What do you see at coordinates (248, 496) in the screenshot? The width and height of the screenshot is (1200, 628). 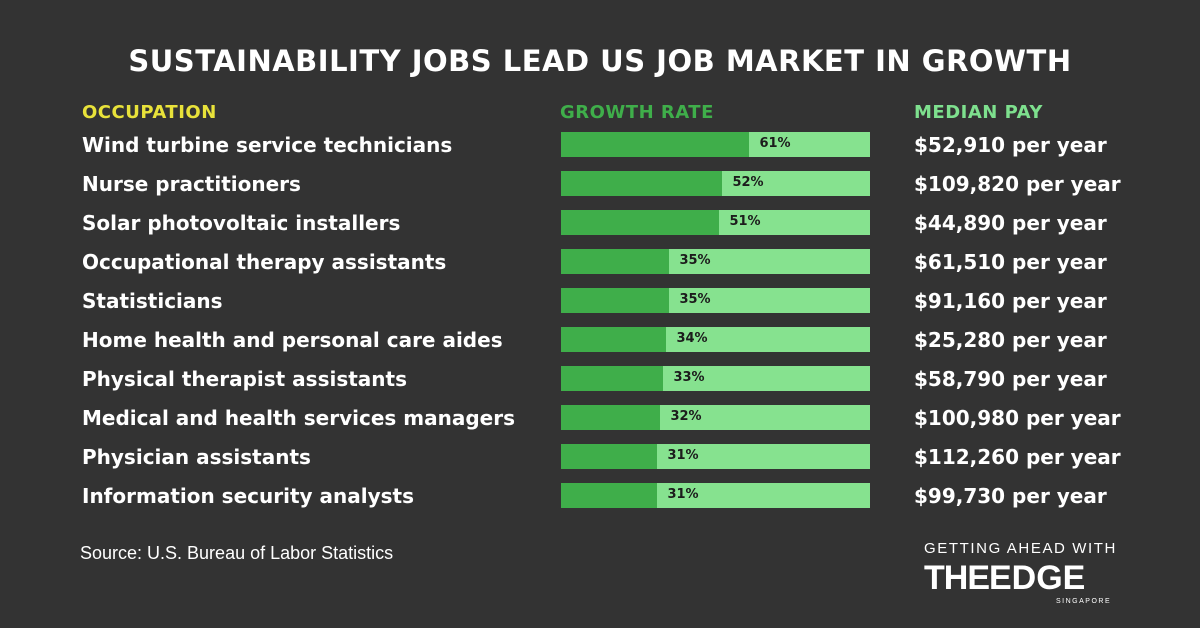 I see `occupation-label: Information security analysts` at bounding box center [248, 496].